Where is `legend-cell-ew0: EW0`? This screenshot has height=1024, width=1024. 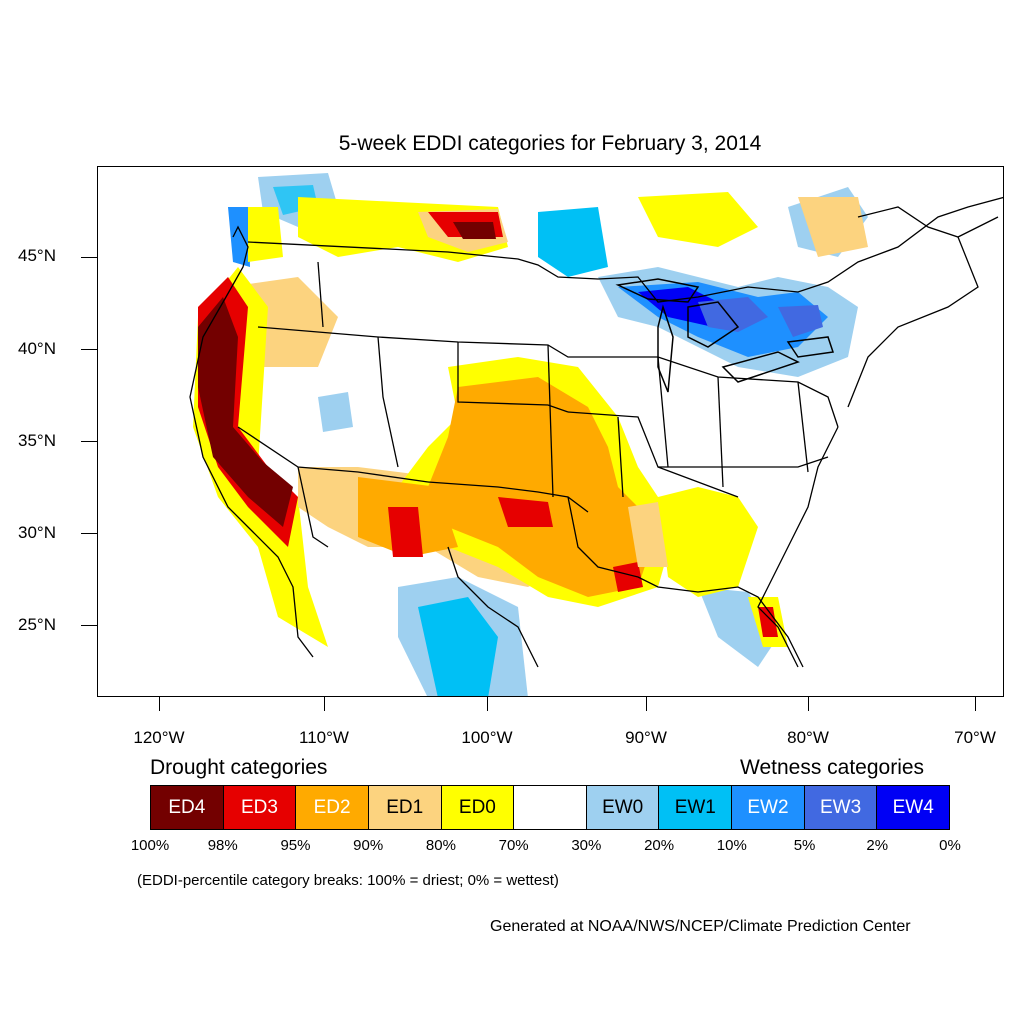 legend-cell-ew0: EW0 is located at coordinates (623, 807).